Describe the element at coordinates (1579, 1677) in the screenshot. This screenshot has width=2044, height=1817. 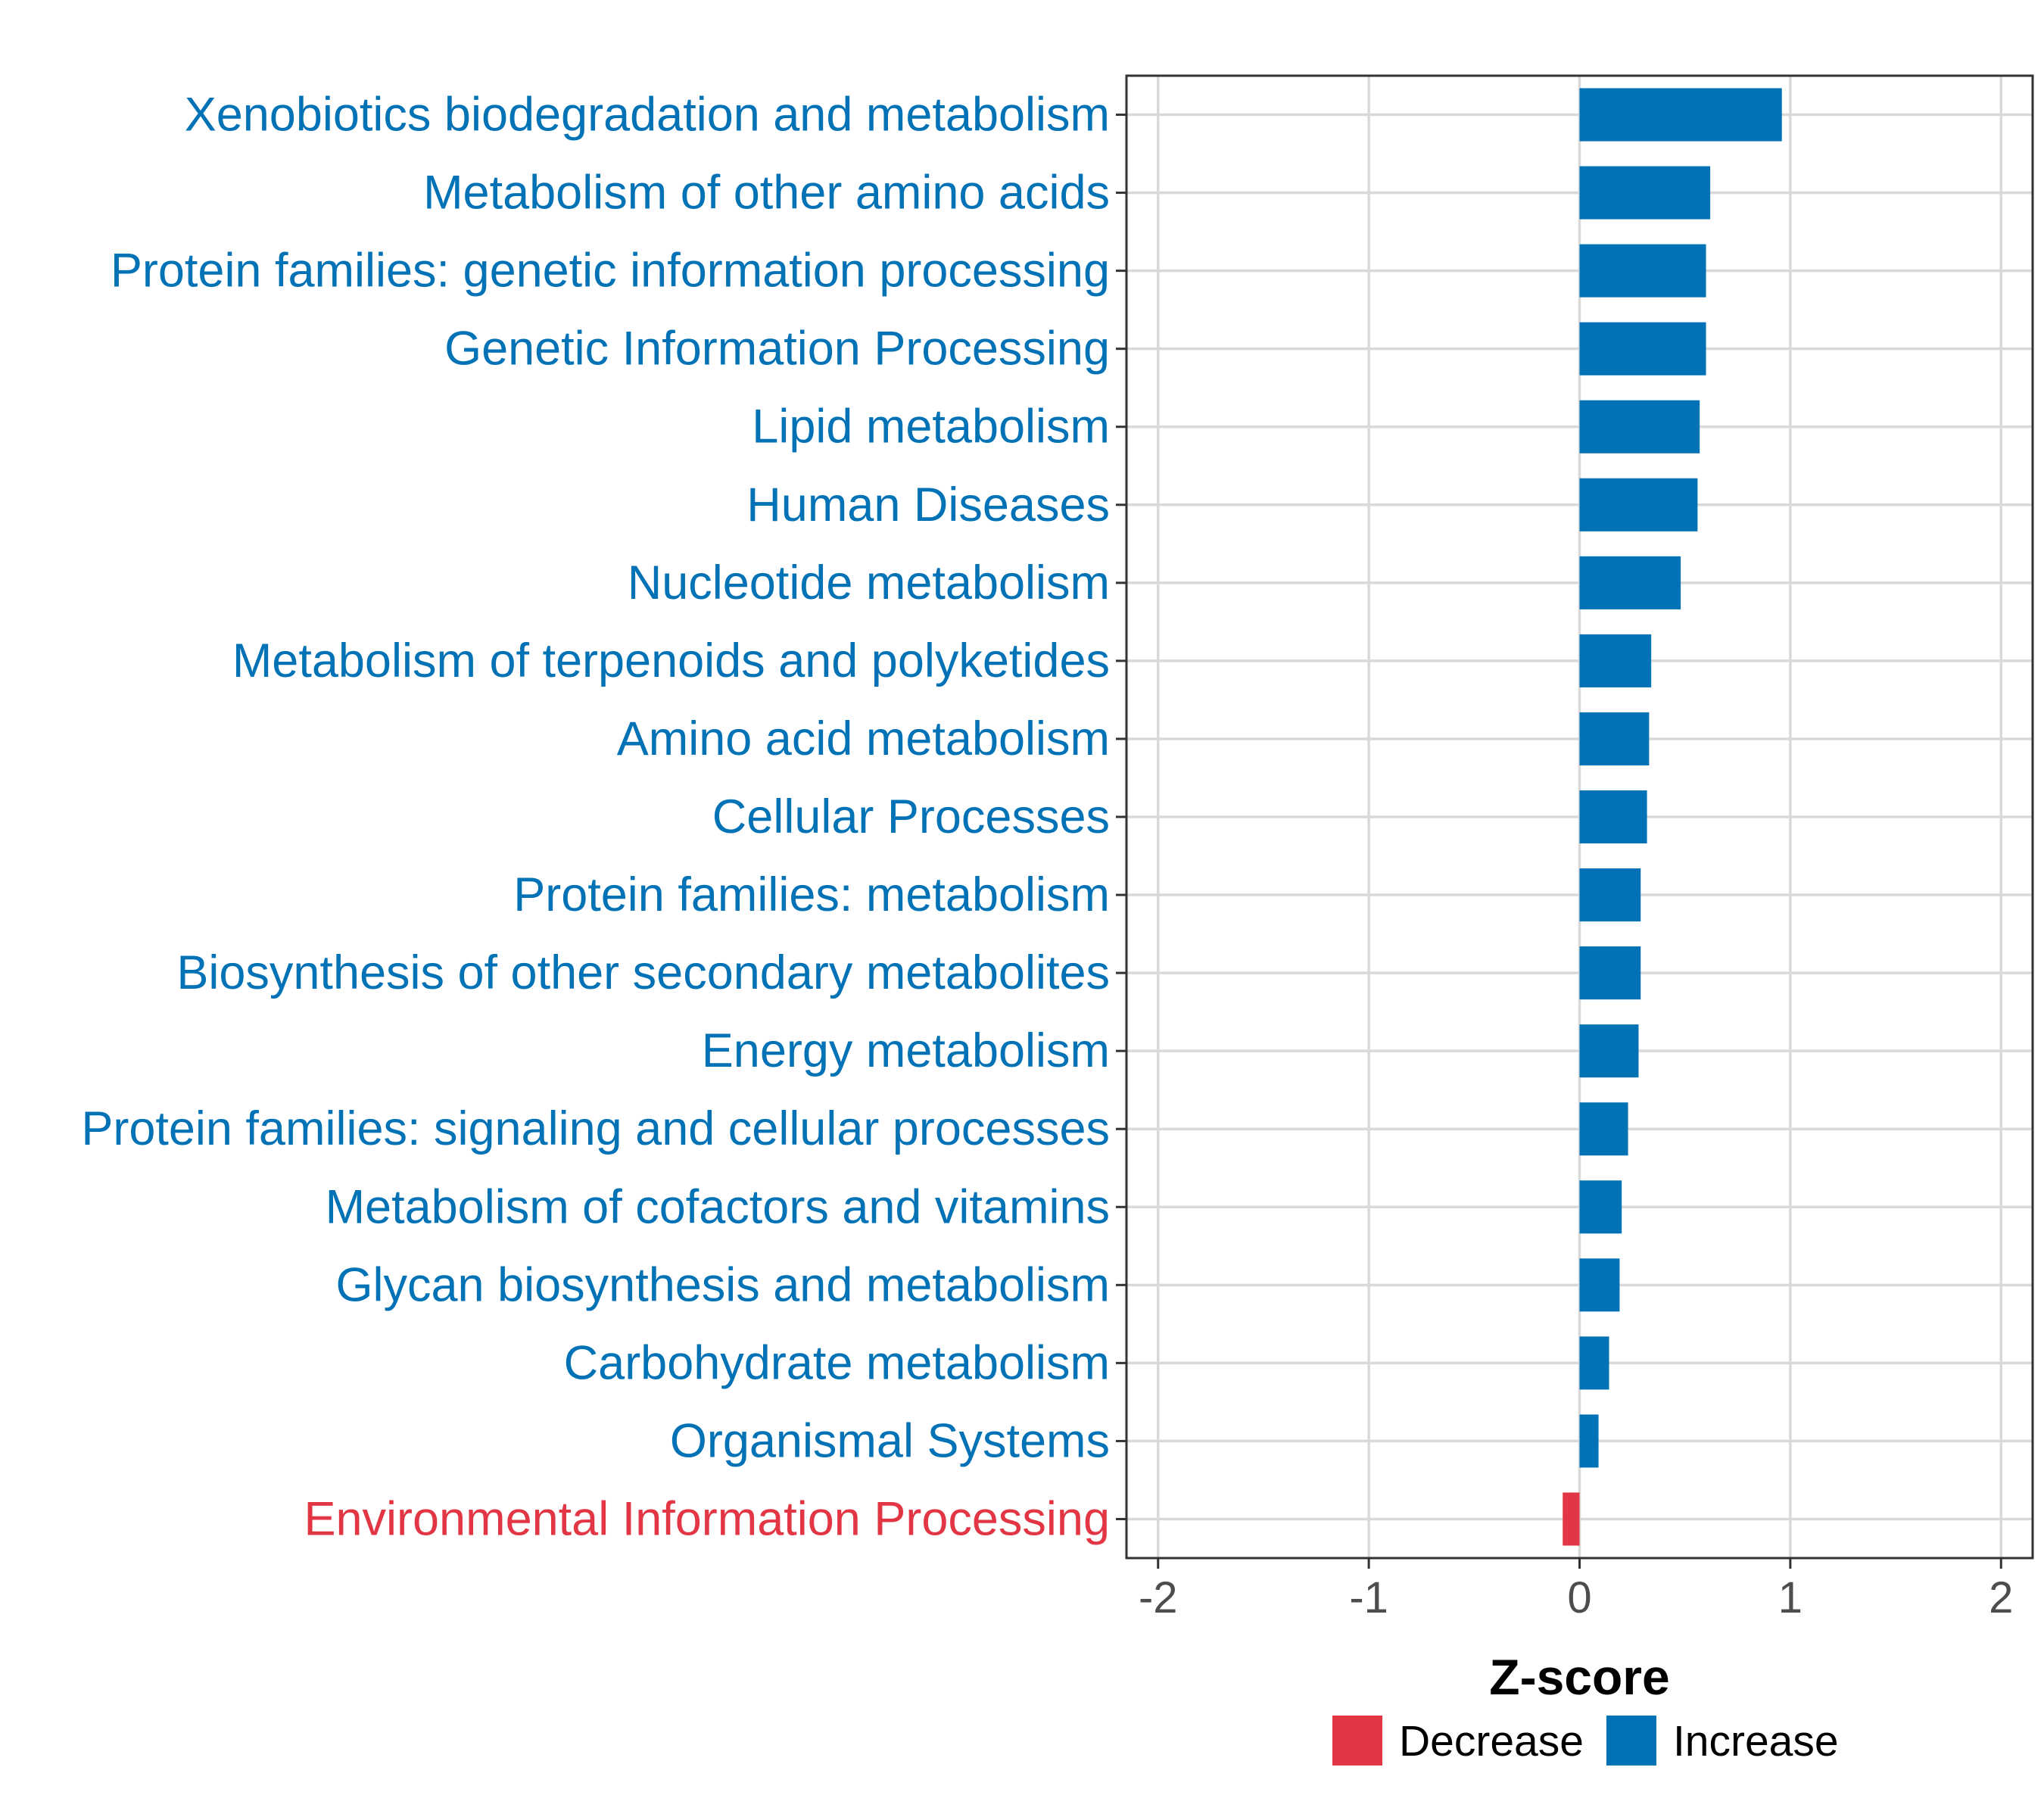
I see `x-axis-title: Z-score` at that location.